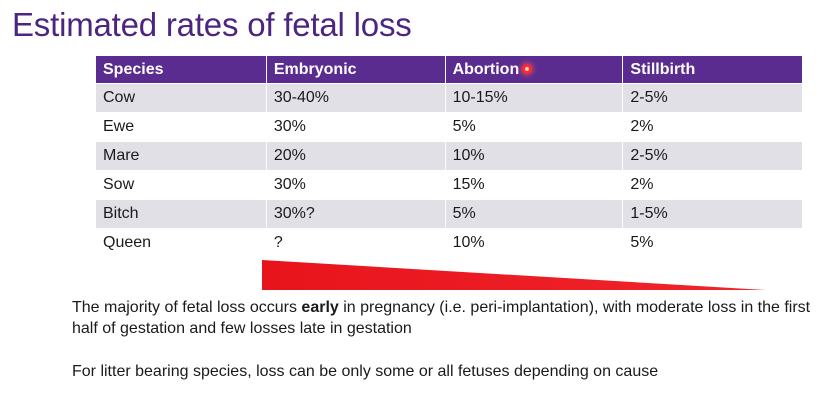  I want to click on cell-stillbirth: 1-5%, so click(712, 214).